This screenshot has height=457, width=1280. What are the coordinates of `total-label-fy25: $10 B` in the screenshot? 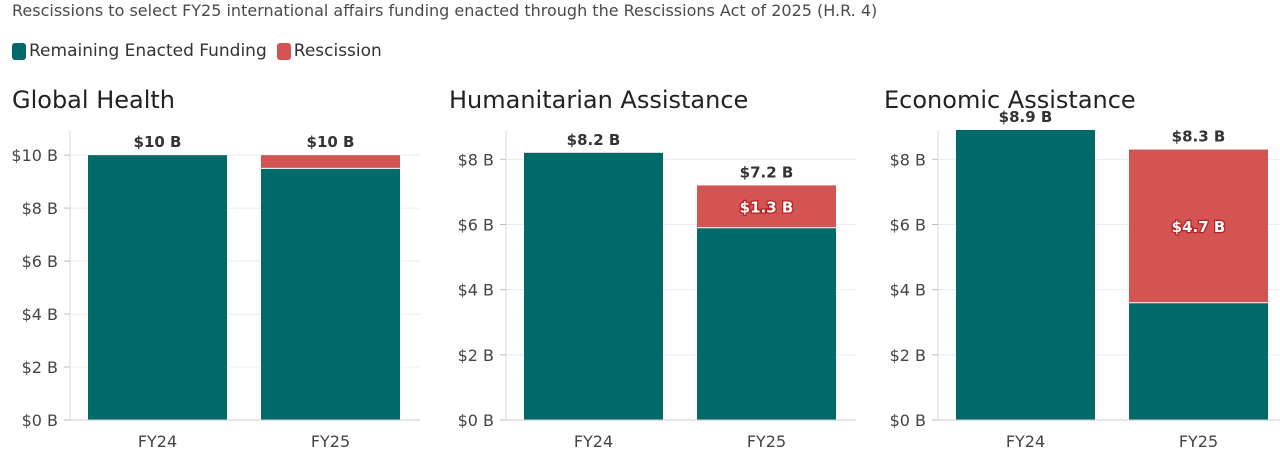 It's located at (331, 142).